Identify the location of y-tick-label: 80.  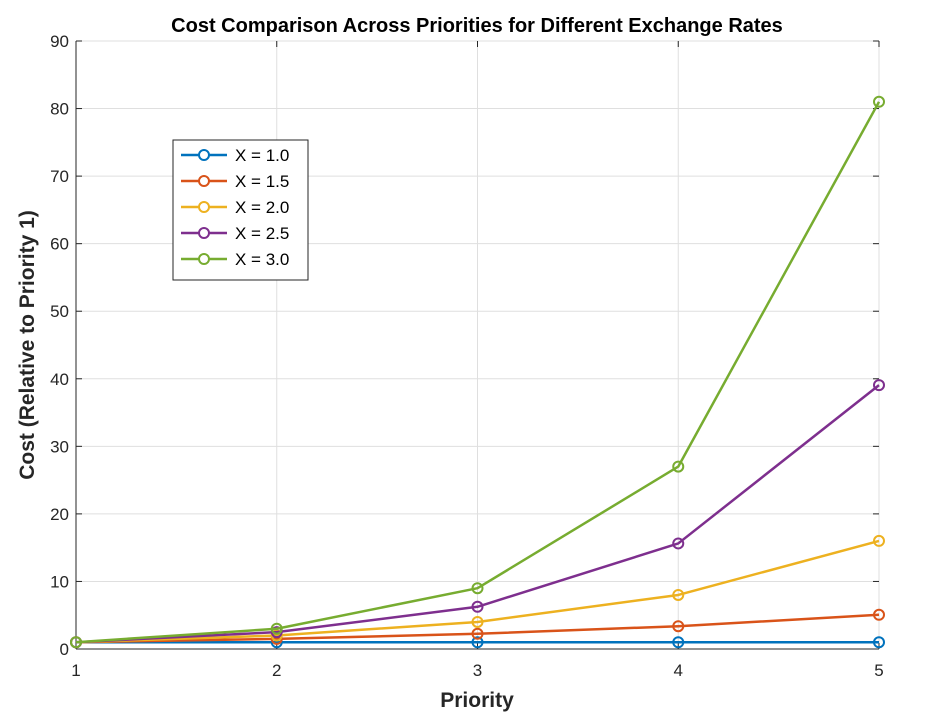
(59, 109).